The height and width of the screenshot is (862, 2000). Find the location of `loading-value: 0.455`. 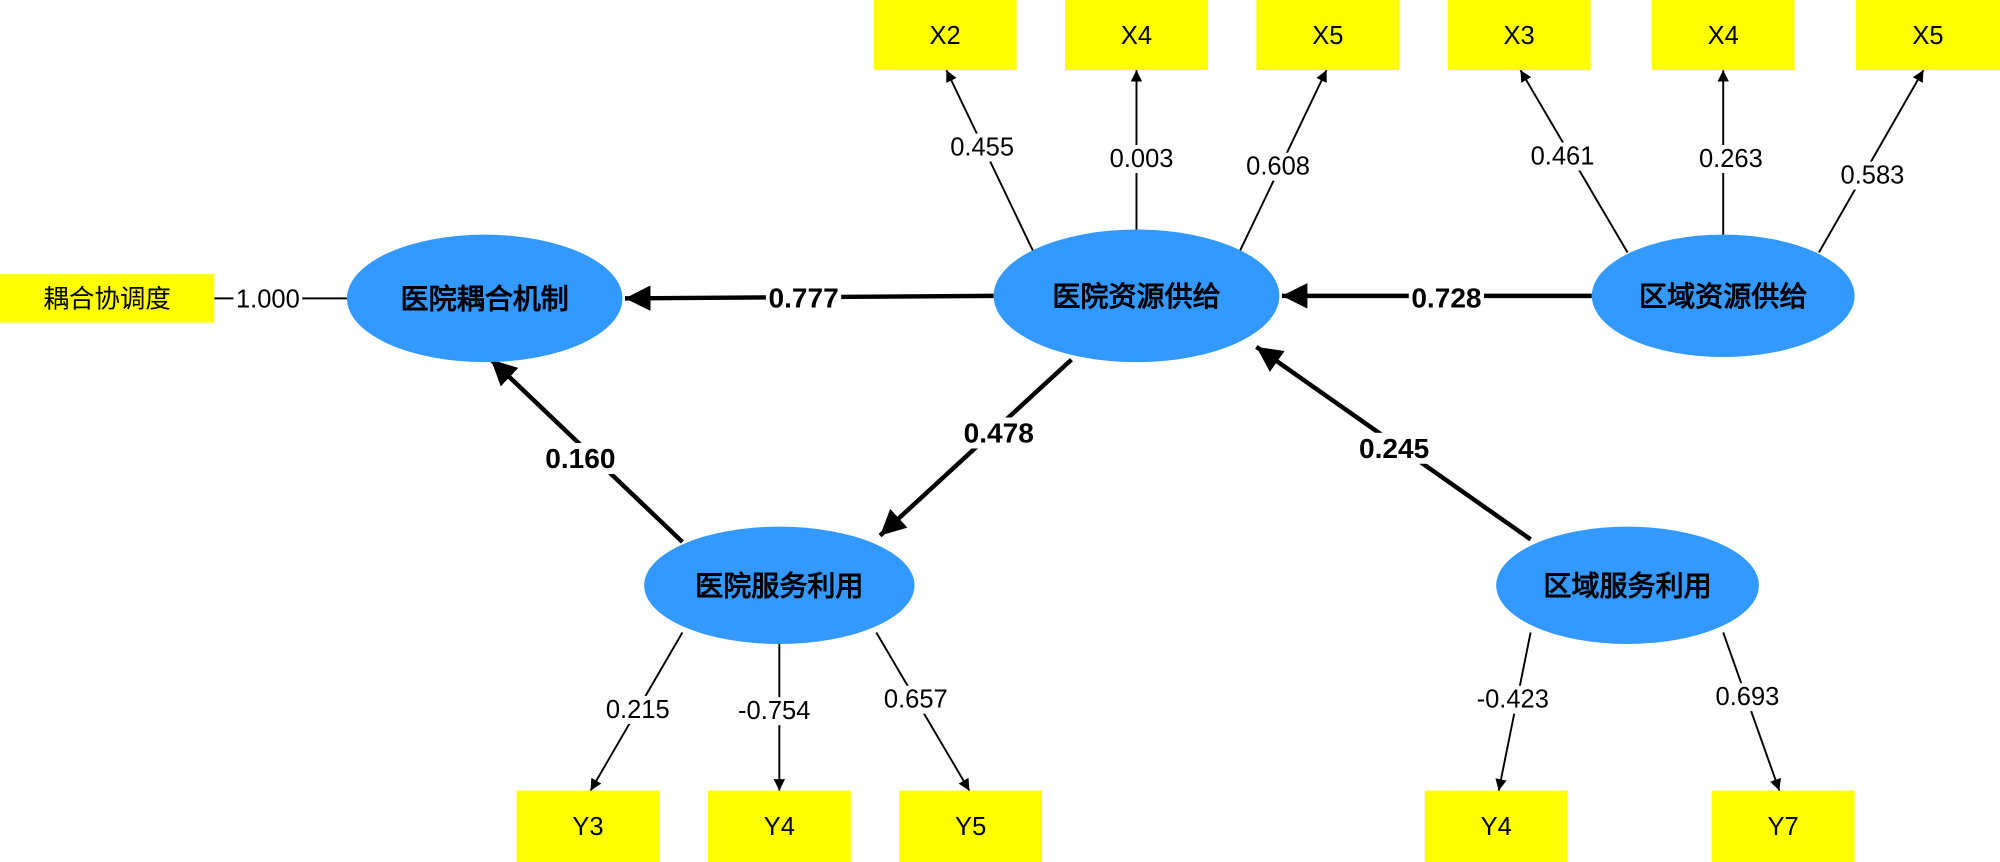

loading-value: 0.455 is located at coordinates (982, 148).